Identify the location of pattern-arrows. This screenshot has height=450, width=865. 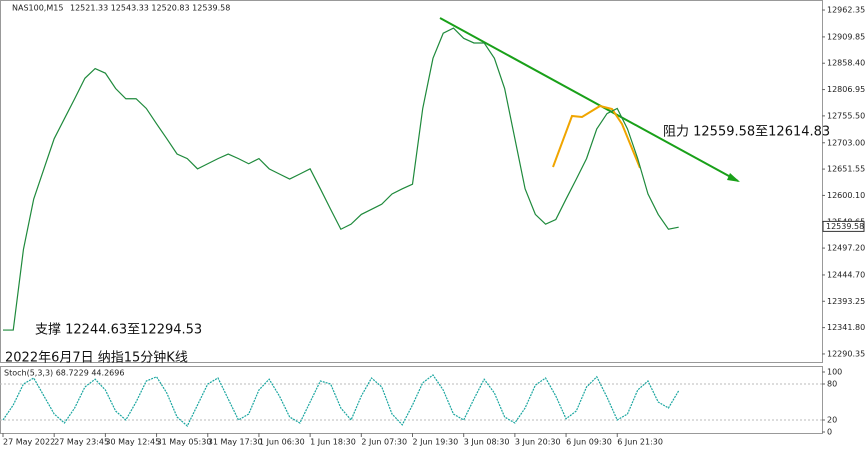
(596, 136).